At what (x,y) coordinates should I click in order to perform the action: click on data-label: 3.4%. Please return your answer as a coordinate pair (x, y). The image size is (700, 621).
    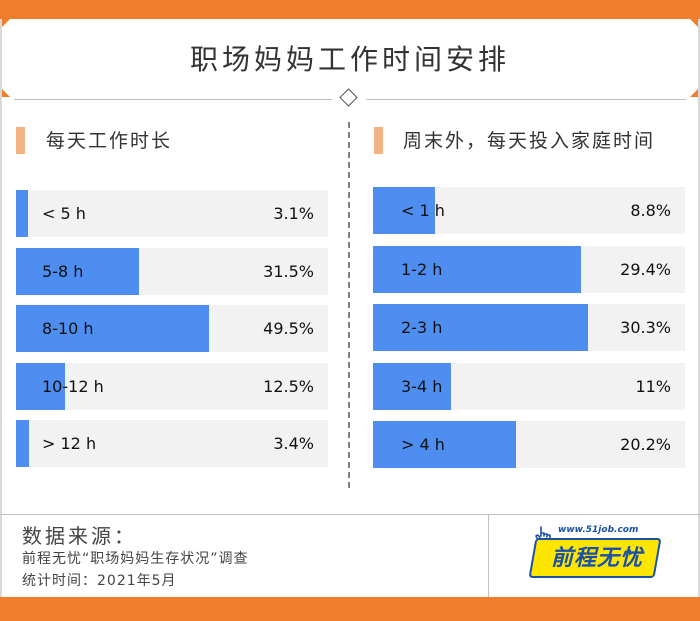
    Looking at the image, I should click on (293, 443).